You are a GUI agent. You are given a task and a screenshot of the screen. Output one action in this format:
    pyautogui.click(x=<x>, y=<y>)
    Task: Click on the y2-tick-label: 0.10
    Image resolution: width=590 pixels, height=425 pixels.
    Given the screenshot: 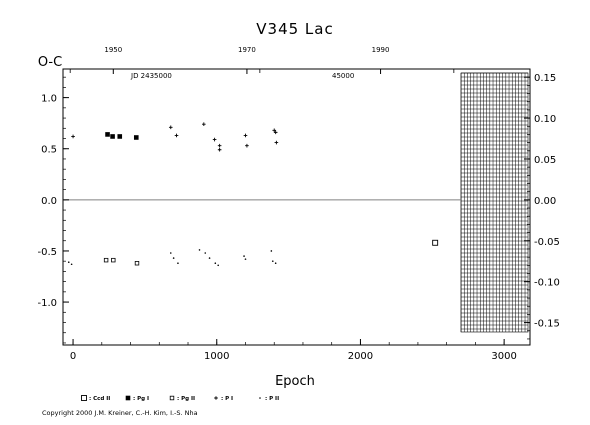 What is the action you would take?
    pyautogui.click(x=545, y=119)
    